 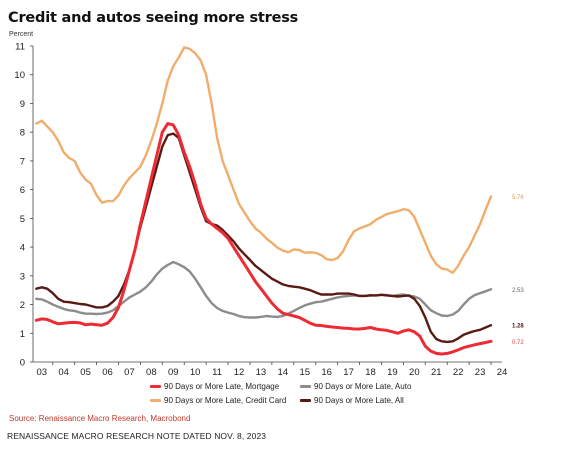 I want to click on x-tick-label: 19, so click(x=392, y=372).